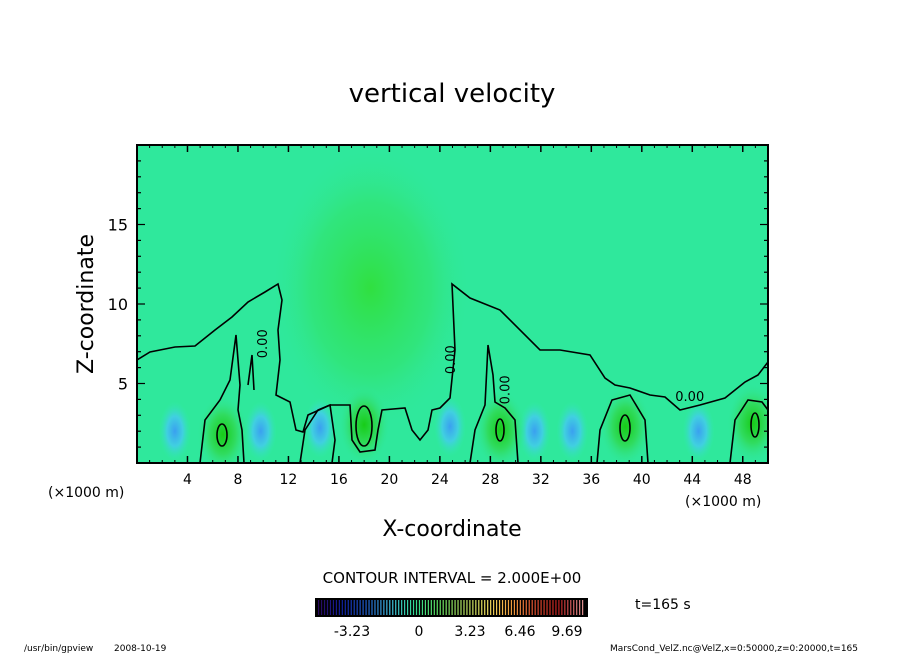 Image resolution: width=904 pixels, height=654 pixels. I want to click on x-tick-label: 44, so click(692, 480).